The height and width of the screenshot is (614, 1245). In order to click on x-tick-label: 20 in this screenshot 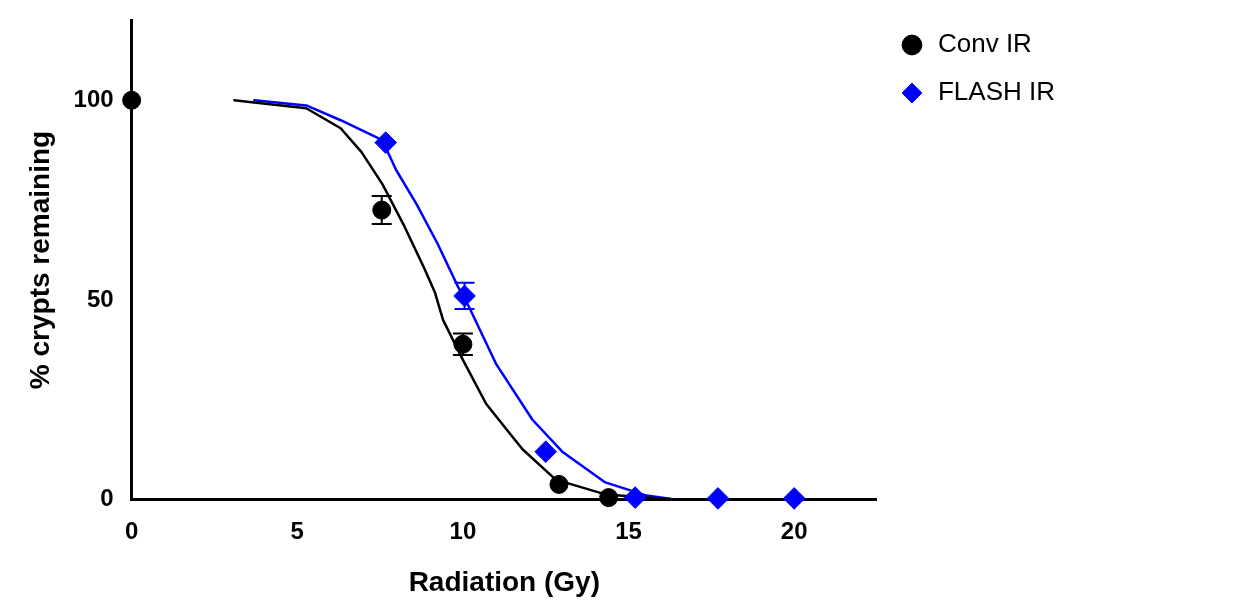, I will do `click(794, 530)`.